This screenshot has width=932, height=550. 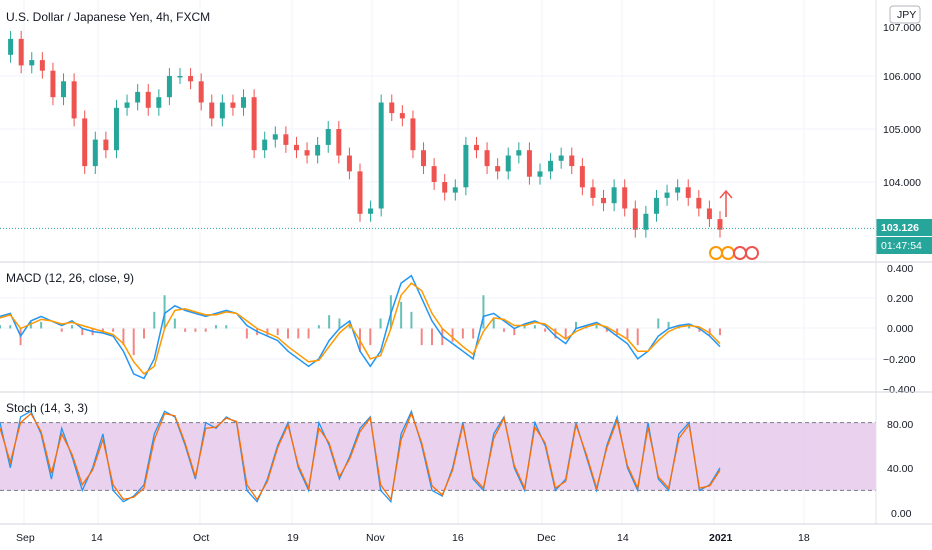 I want to click on stoch-band, so click(x=438, y=456).